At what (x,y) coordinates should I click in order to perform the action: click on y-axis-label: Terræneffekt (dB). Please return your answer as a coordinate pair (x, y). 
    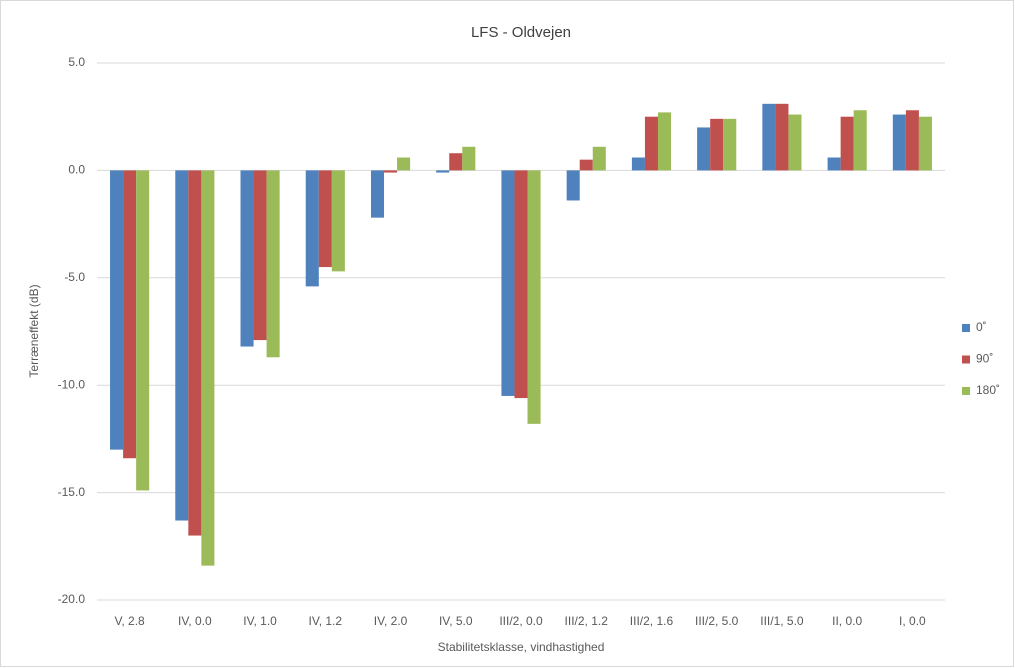
    Looking at the image, I should click on (34, 330).